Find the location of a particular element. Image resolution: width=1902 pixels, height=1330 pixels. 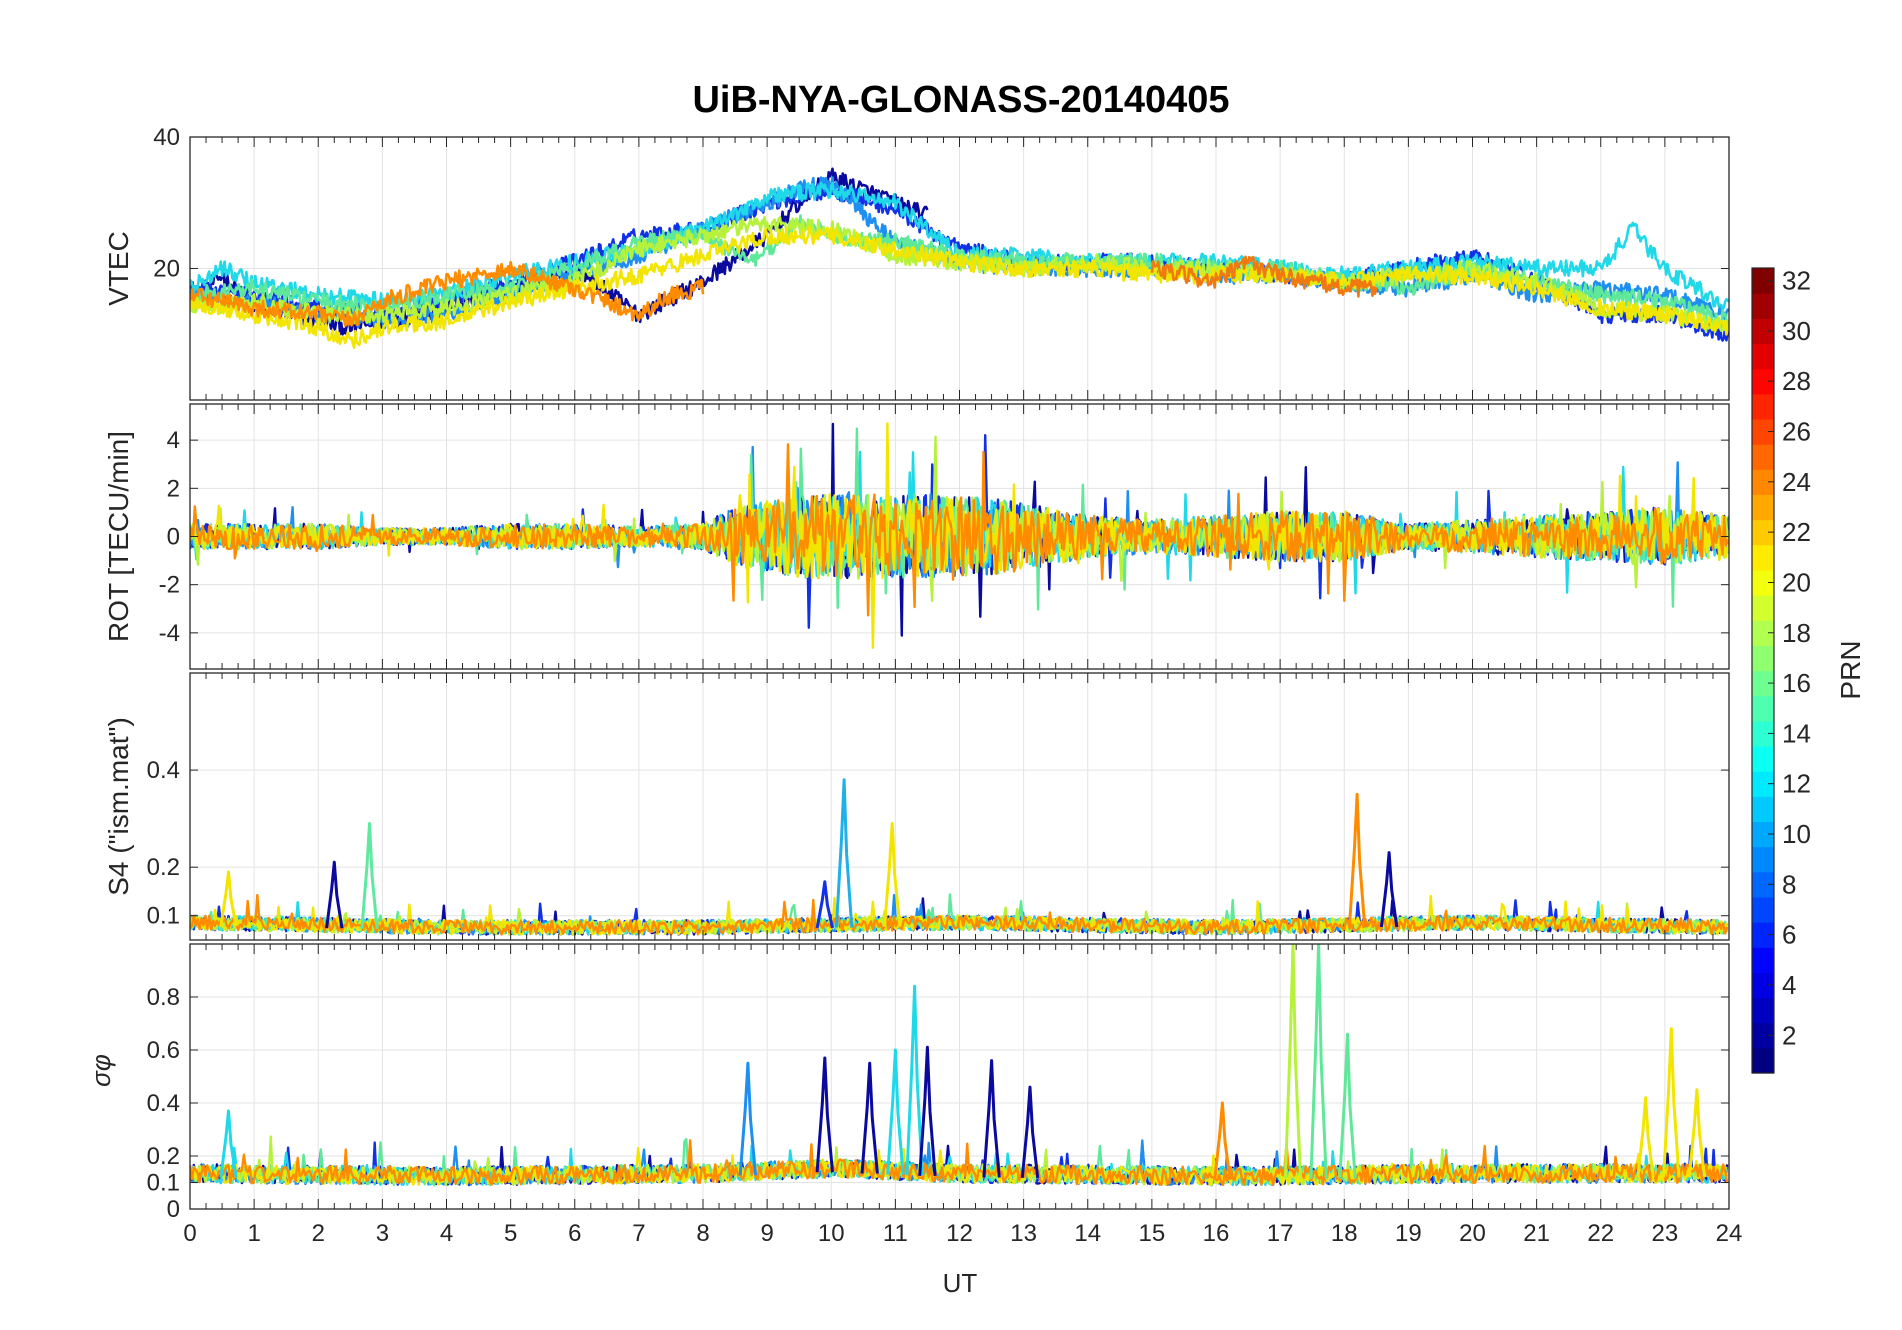

colorbar-tick-label: 22 is located at coordinates (1796, 532).